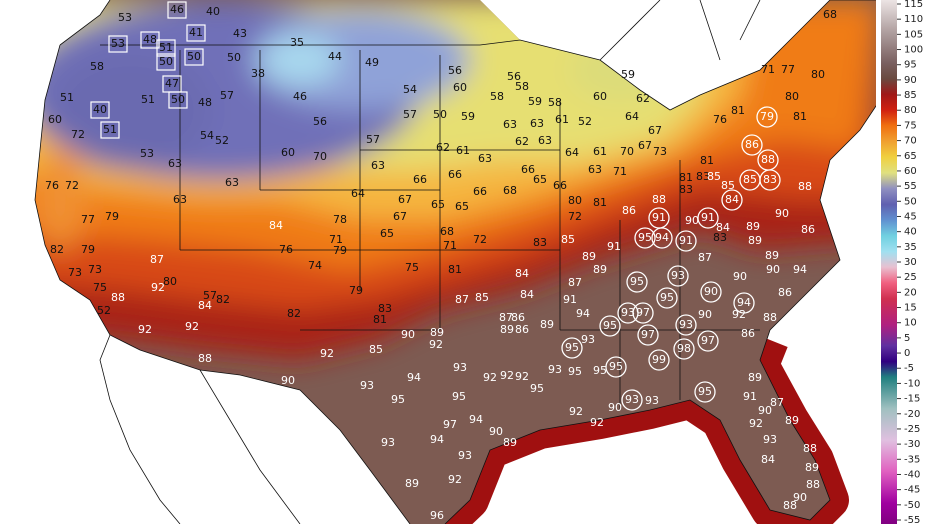 The height and width of the screenshot is (524, 932). Describe the element at coordinates (913, 50) in the screenshot. I see `colorbar-label: 100` at that location.